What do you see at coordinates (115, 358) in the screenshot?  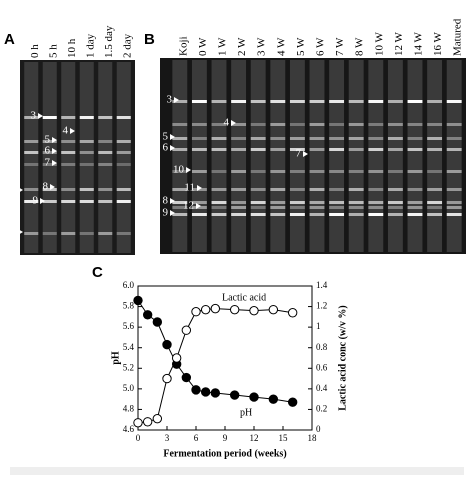 I see `y-axis-title: pH` at bounding box center [115, 358].